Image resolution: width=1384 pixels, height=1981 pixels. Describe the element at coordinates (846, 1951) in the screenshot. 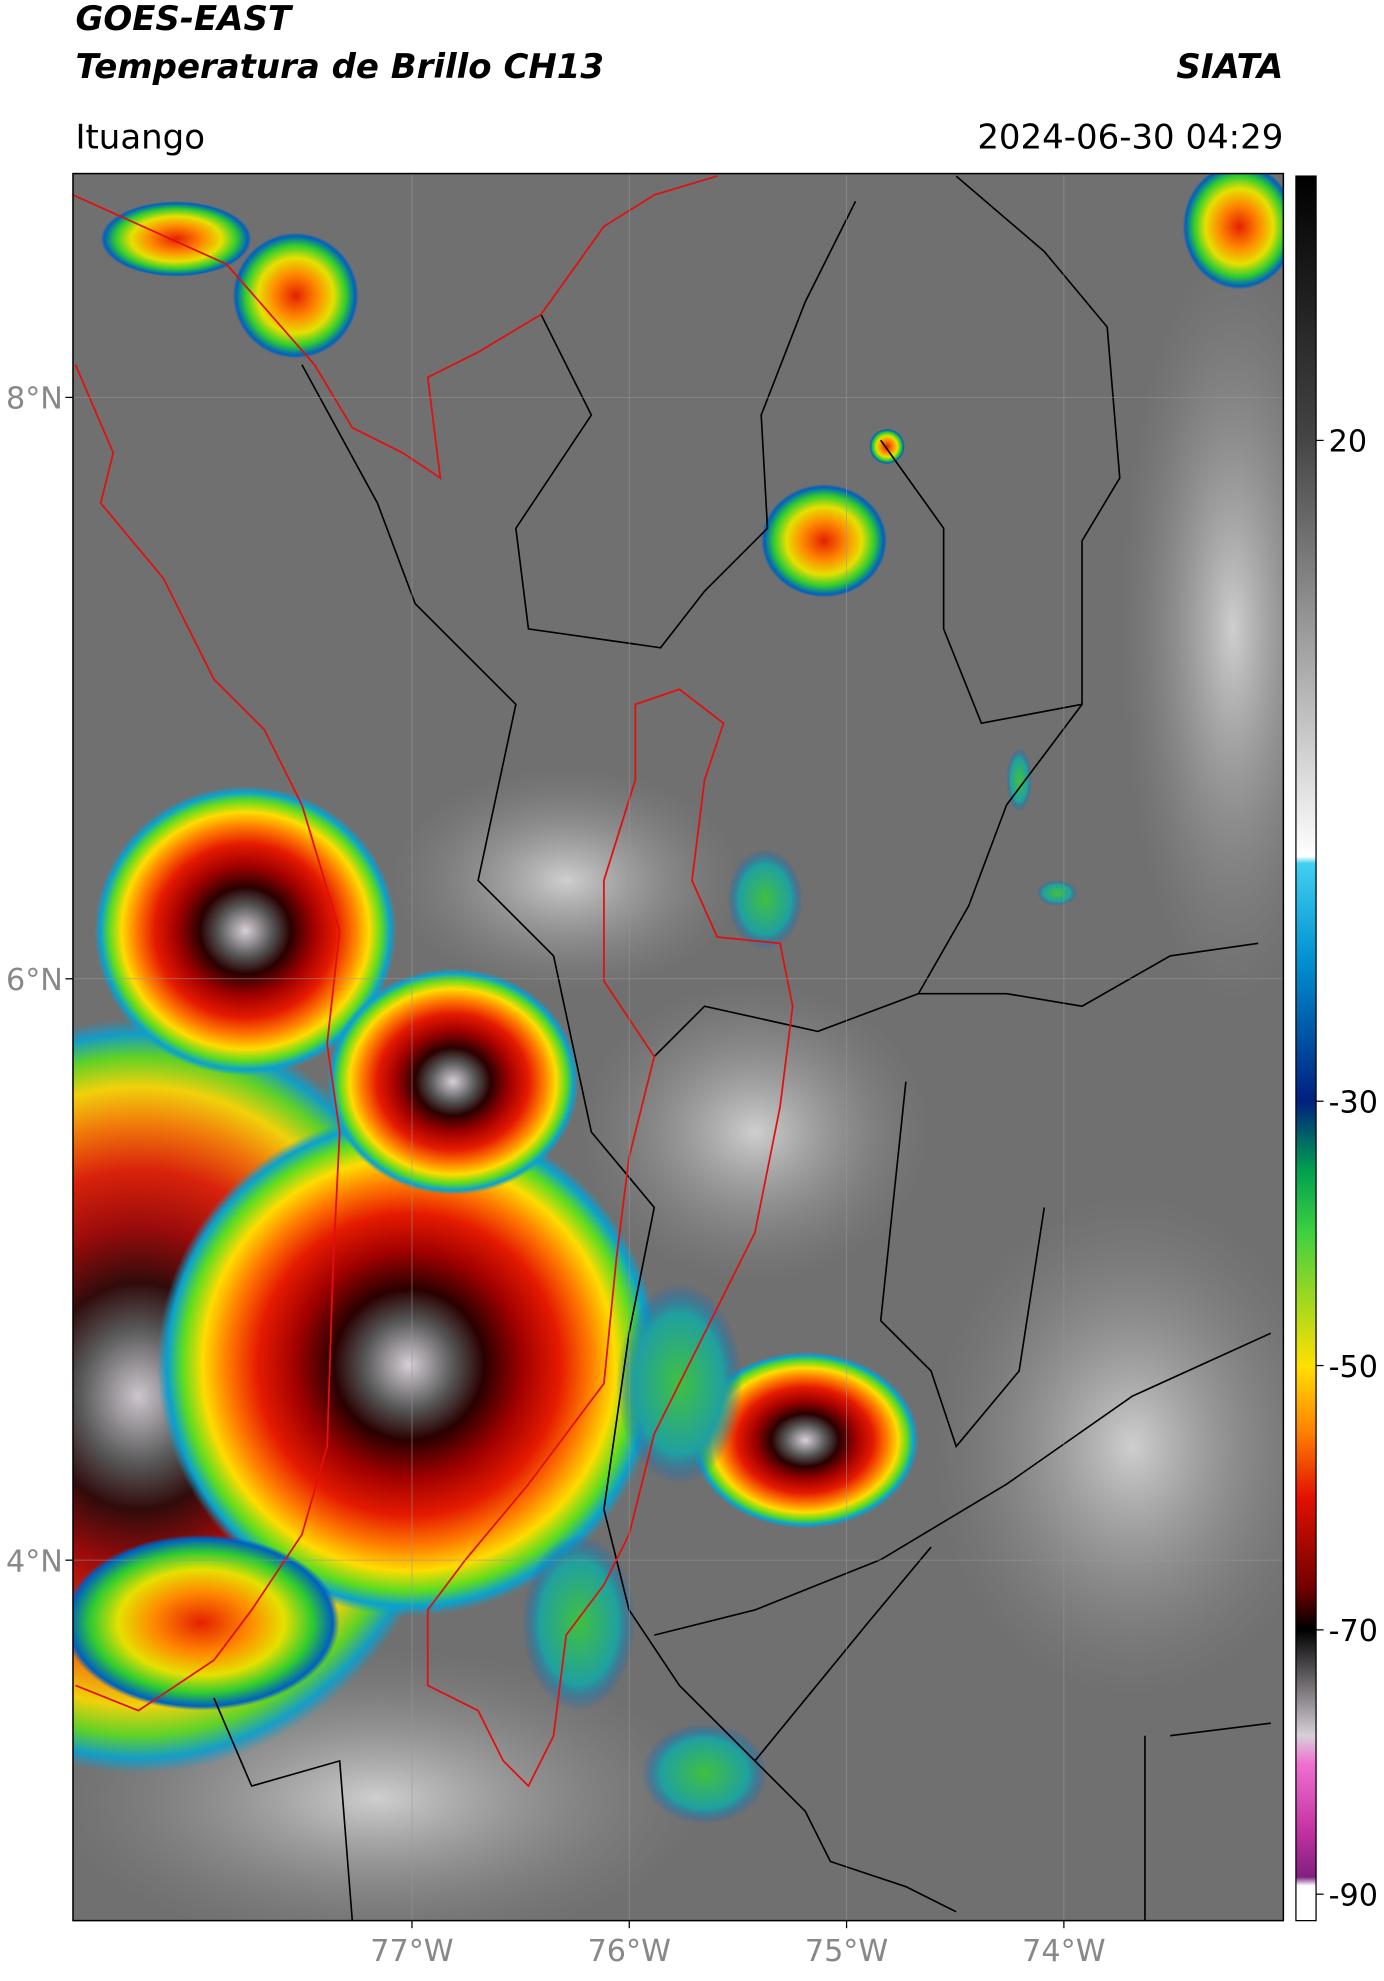

I see `lon-label: 75°W` at that location.